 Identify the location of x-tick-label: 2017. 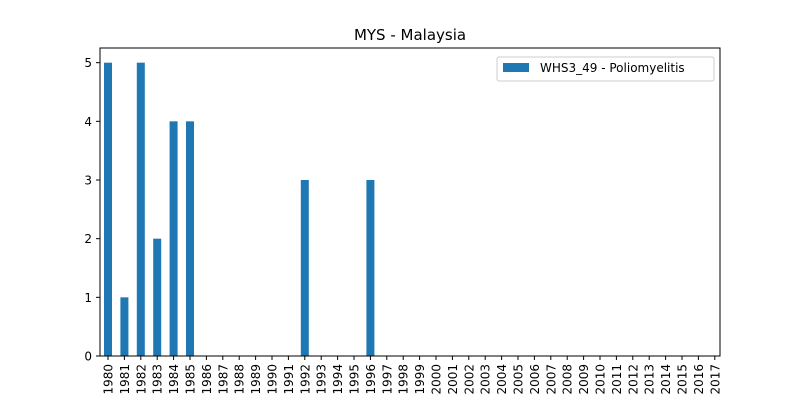
(715, 379).